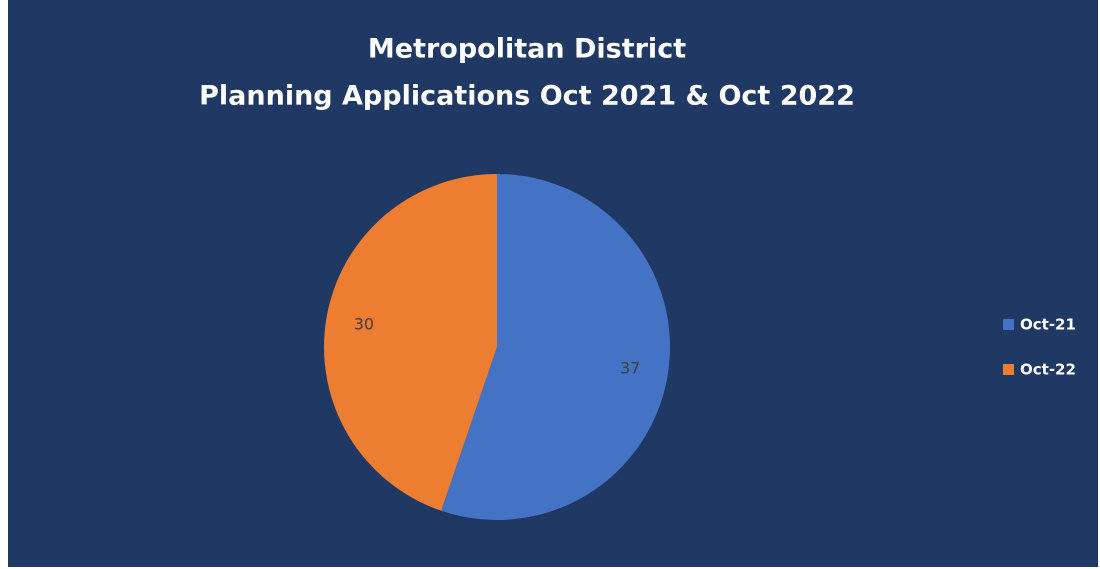  I want to click on legend-label: Oct-21, so click(1048, 325).